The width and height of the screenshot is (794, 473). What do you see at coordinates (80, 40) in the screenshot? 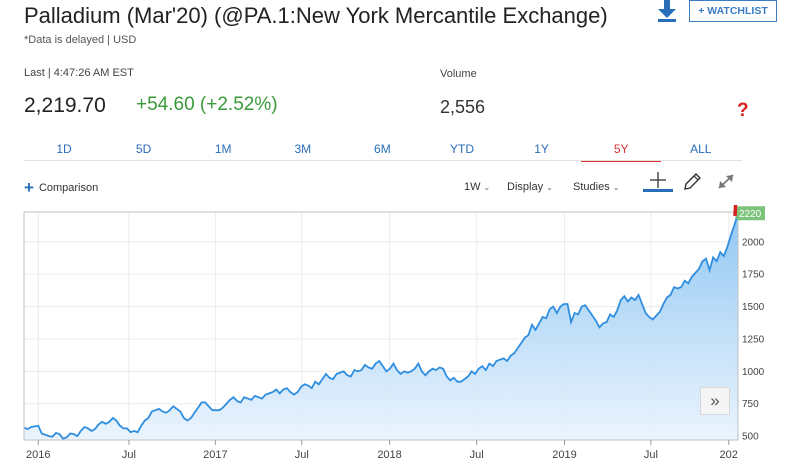
I see `delay-note: *Data is delayed | USD` at bounding box center [80, 40].